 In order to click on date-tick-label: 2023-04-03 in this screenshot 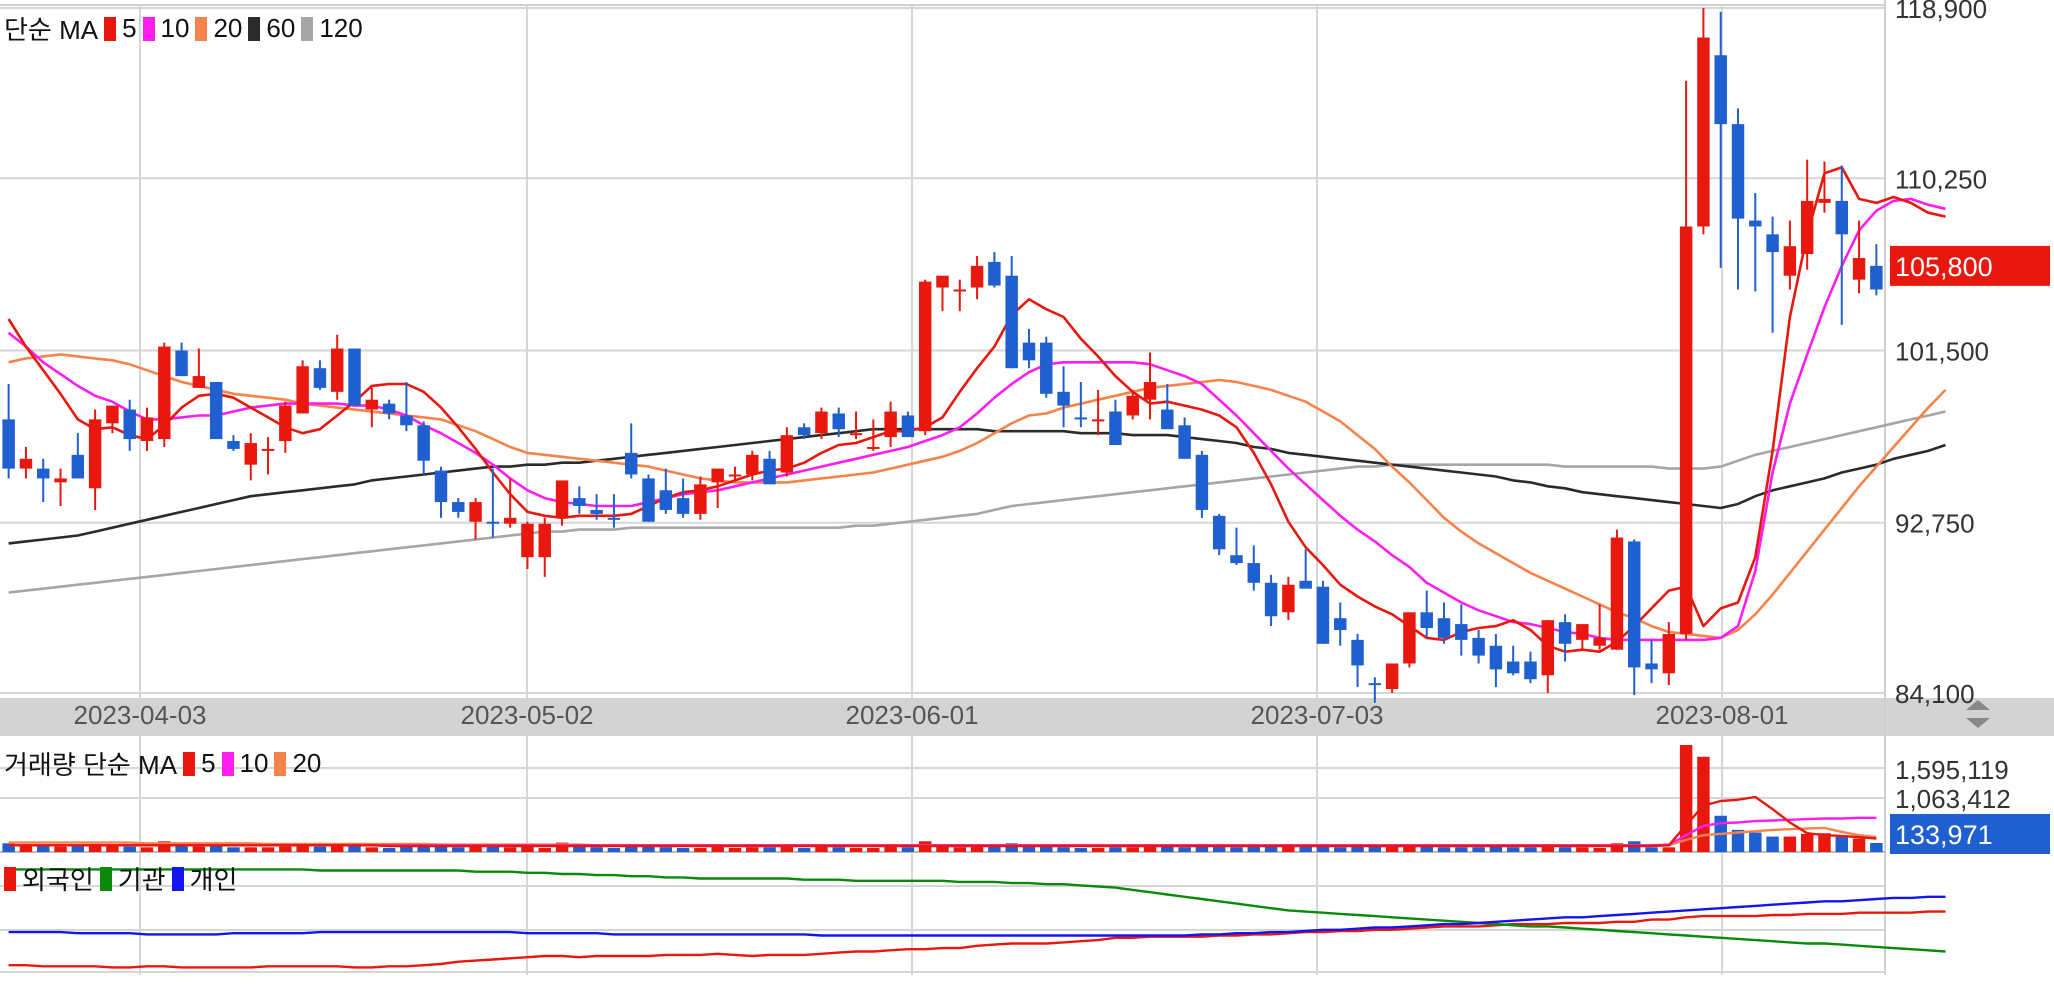, I will do `click(140, 715)`.